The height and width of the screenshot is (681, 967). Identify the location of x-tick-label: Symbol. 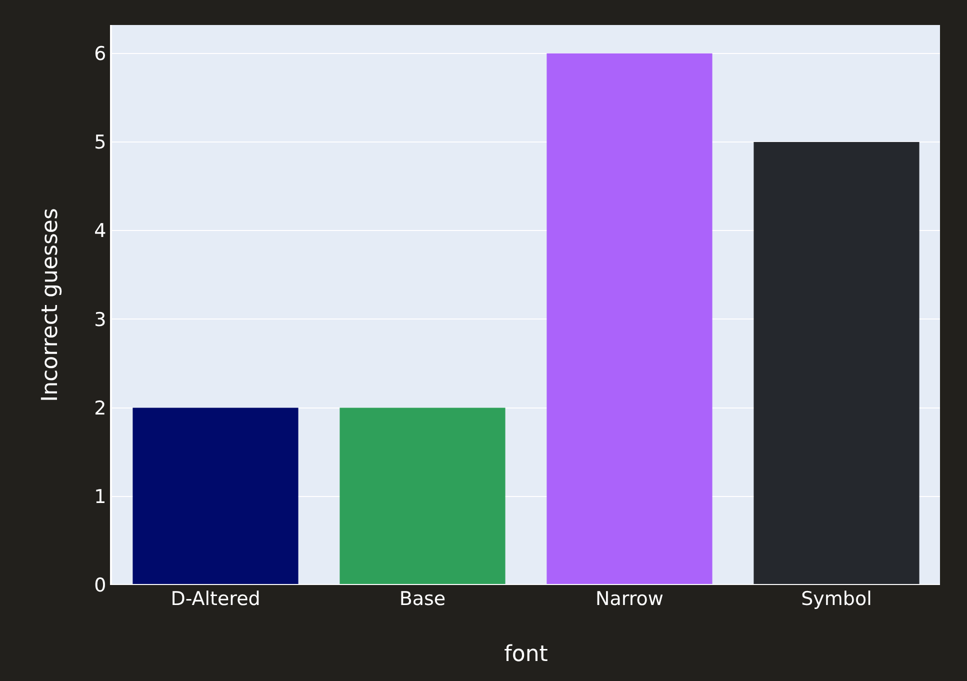
(836, 599).